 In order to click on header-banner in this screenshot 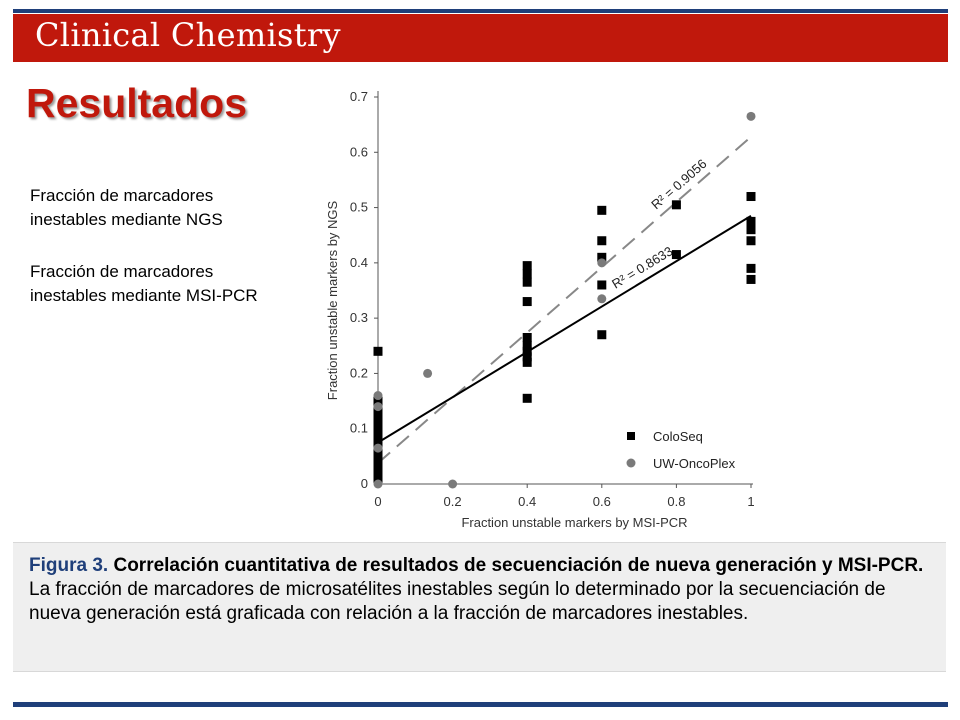, I will do `click(480, 38)`.